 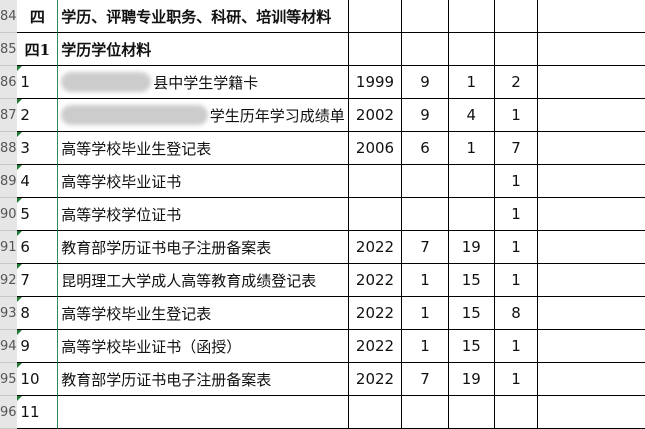 What do you see at coordinates (9, 247) in the screenshot?
I see `row-header: 91` at bounding box center [9, 247].